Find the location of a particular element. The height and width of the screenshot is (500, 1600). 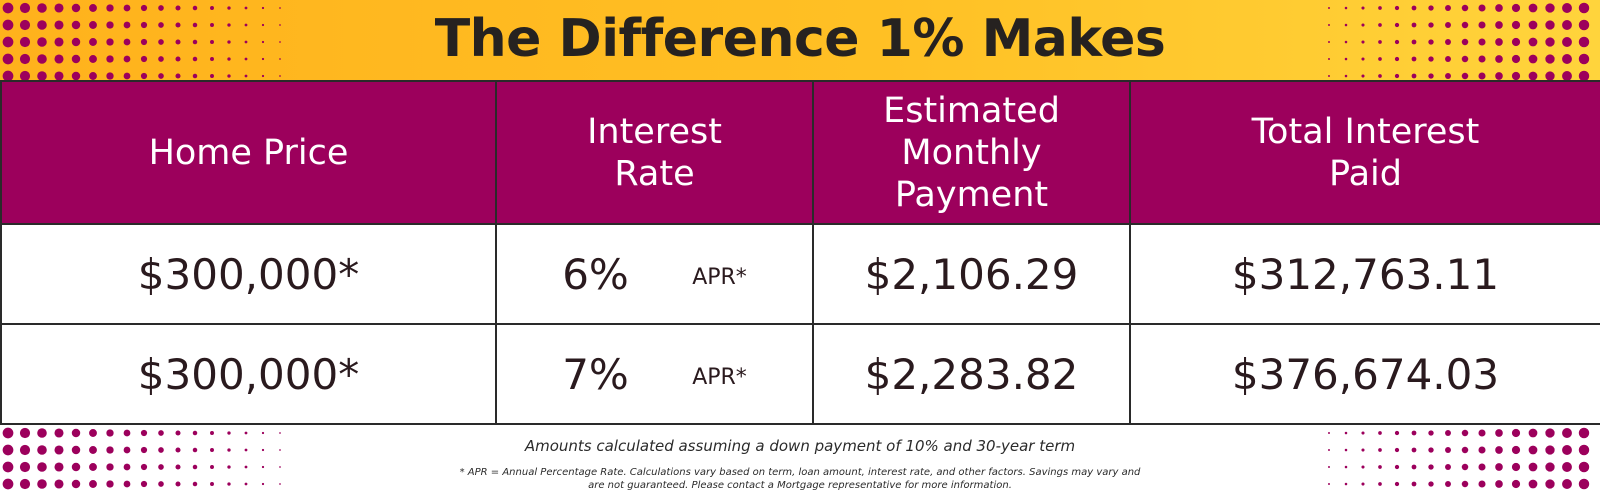

total-interest-cell: $312,763.11 is located at coordinates (1364, 274).